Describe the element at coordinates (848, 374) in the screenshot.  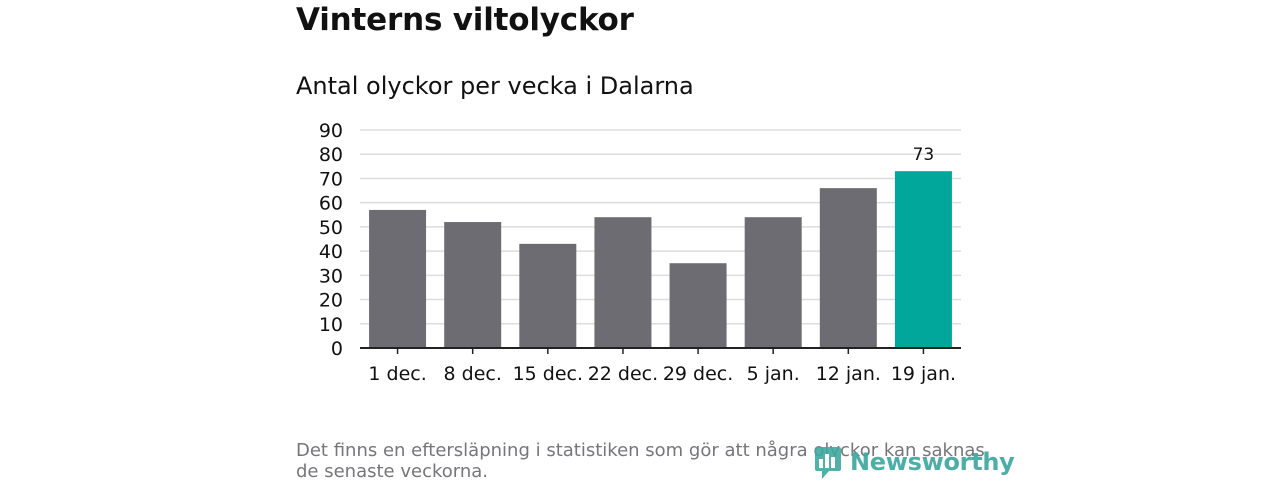
I see `x-tick-label: 12 jan.` at that location.